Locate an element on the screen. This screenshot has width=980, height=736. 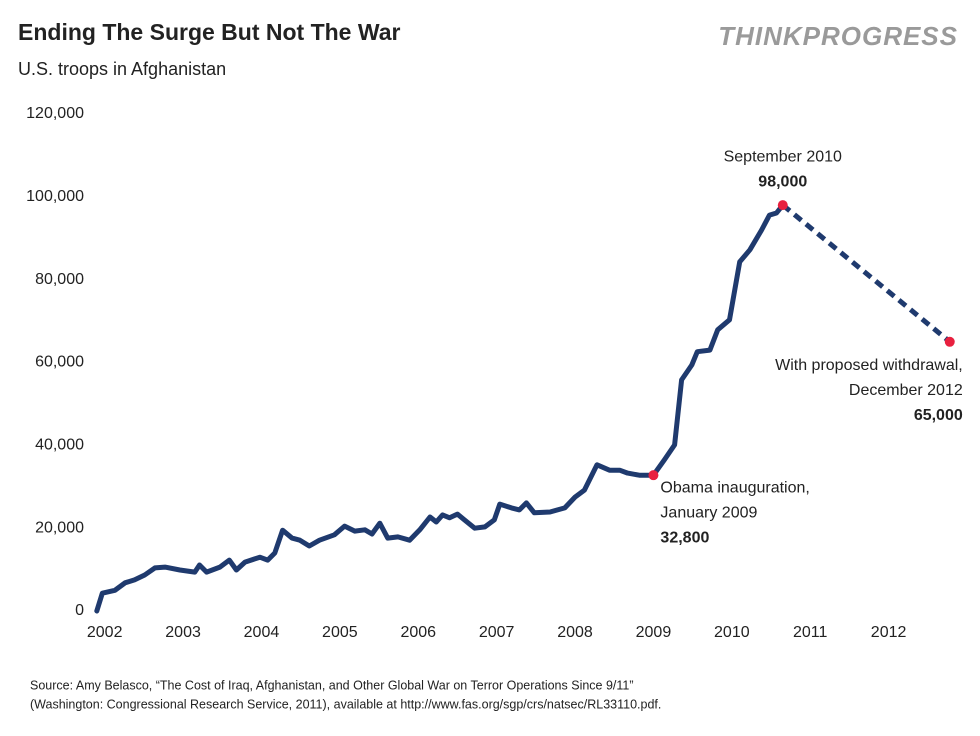
y-tick-label: 40,000 is located at coordinates (59, 445).